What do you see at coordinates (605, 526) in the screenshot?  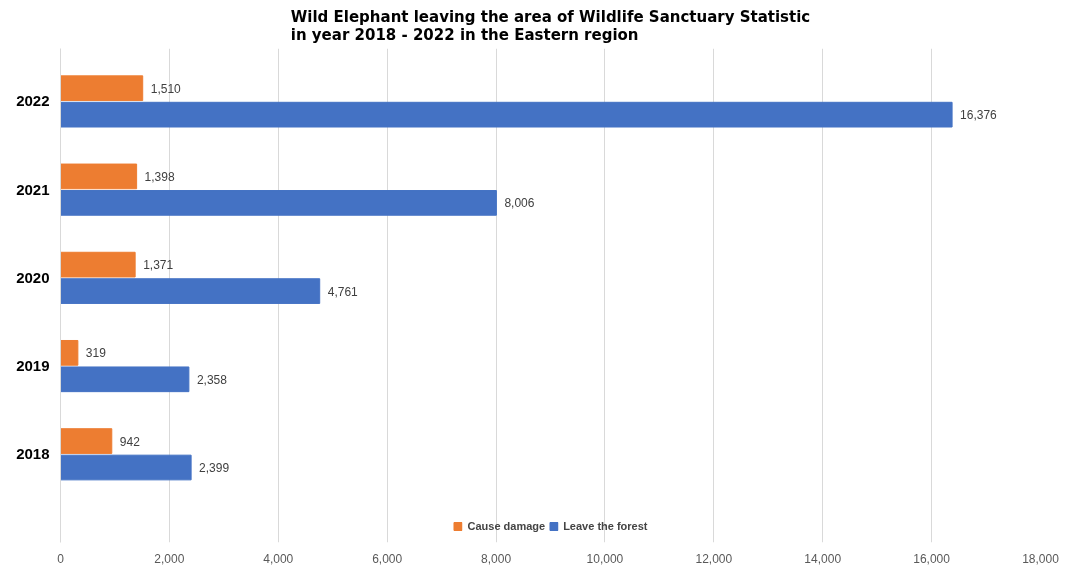 I see `legend-label: Leave the forest` at bounding box center [605, 526].